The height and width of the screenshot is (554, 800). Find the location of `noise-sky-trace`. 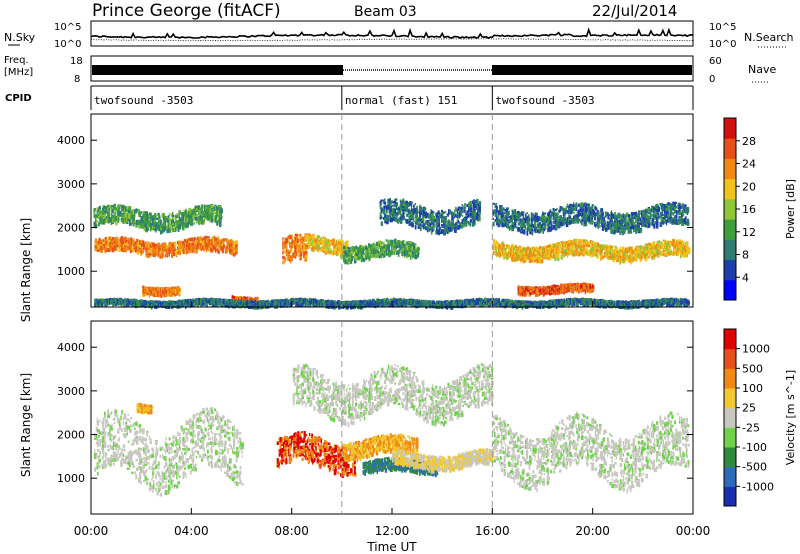

noise-sky-trace is located at coordinates (392, 33).